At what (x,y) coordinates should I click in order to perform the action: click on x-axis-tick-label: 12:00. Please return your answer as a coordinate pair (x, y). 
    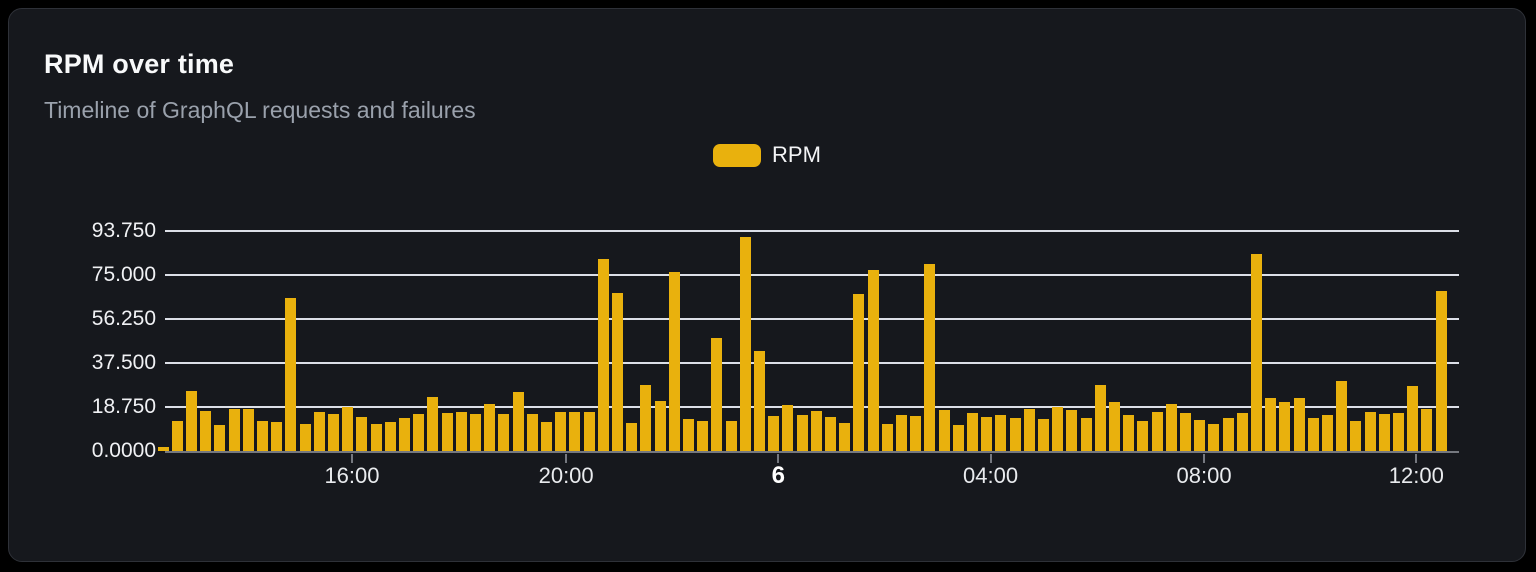
    Looking at the image, I should click on (1416, 475).